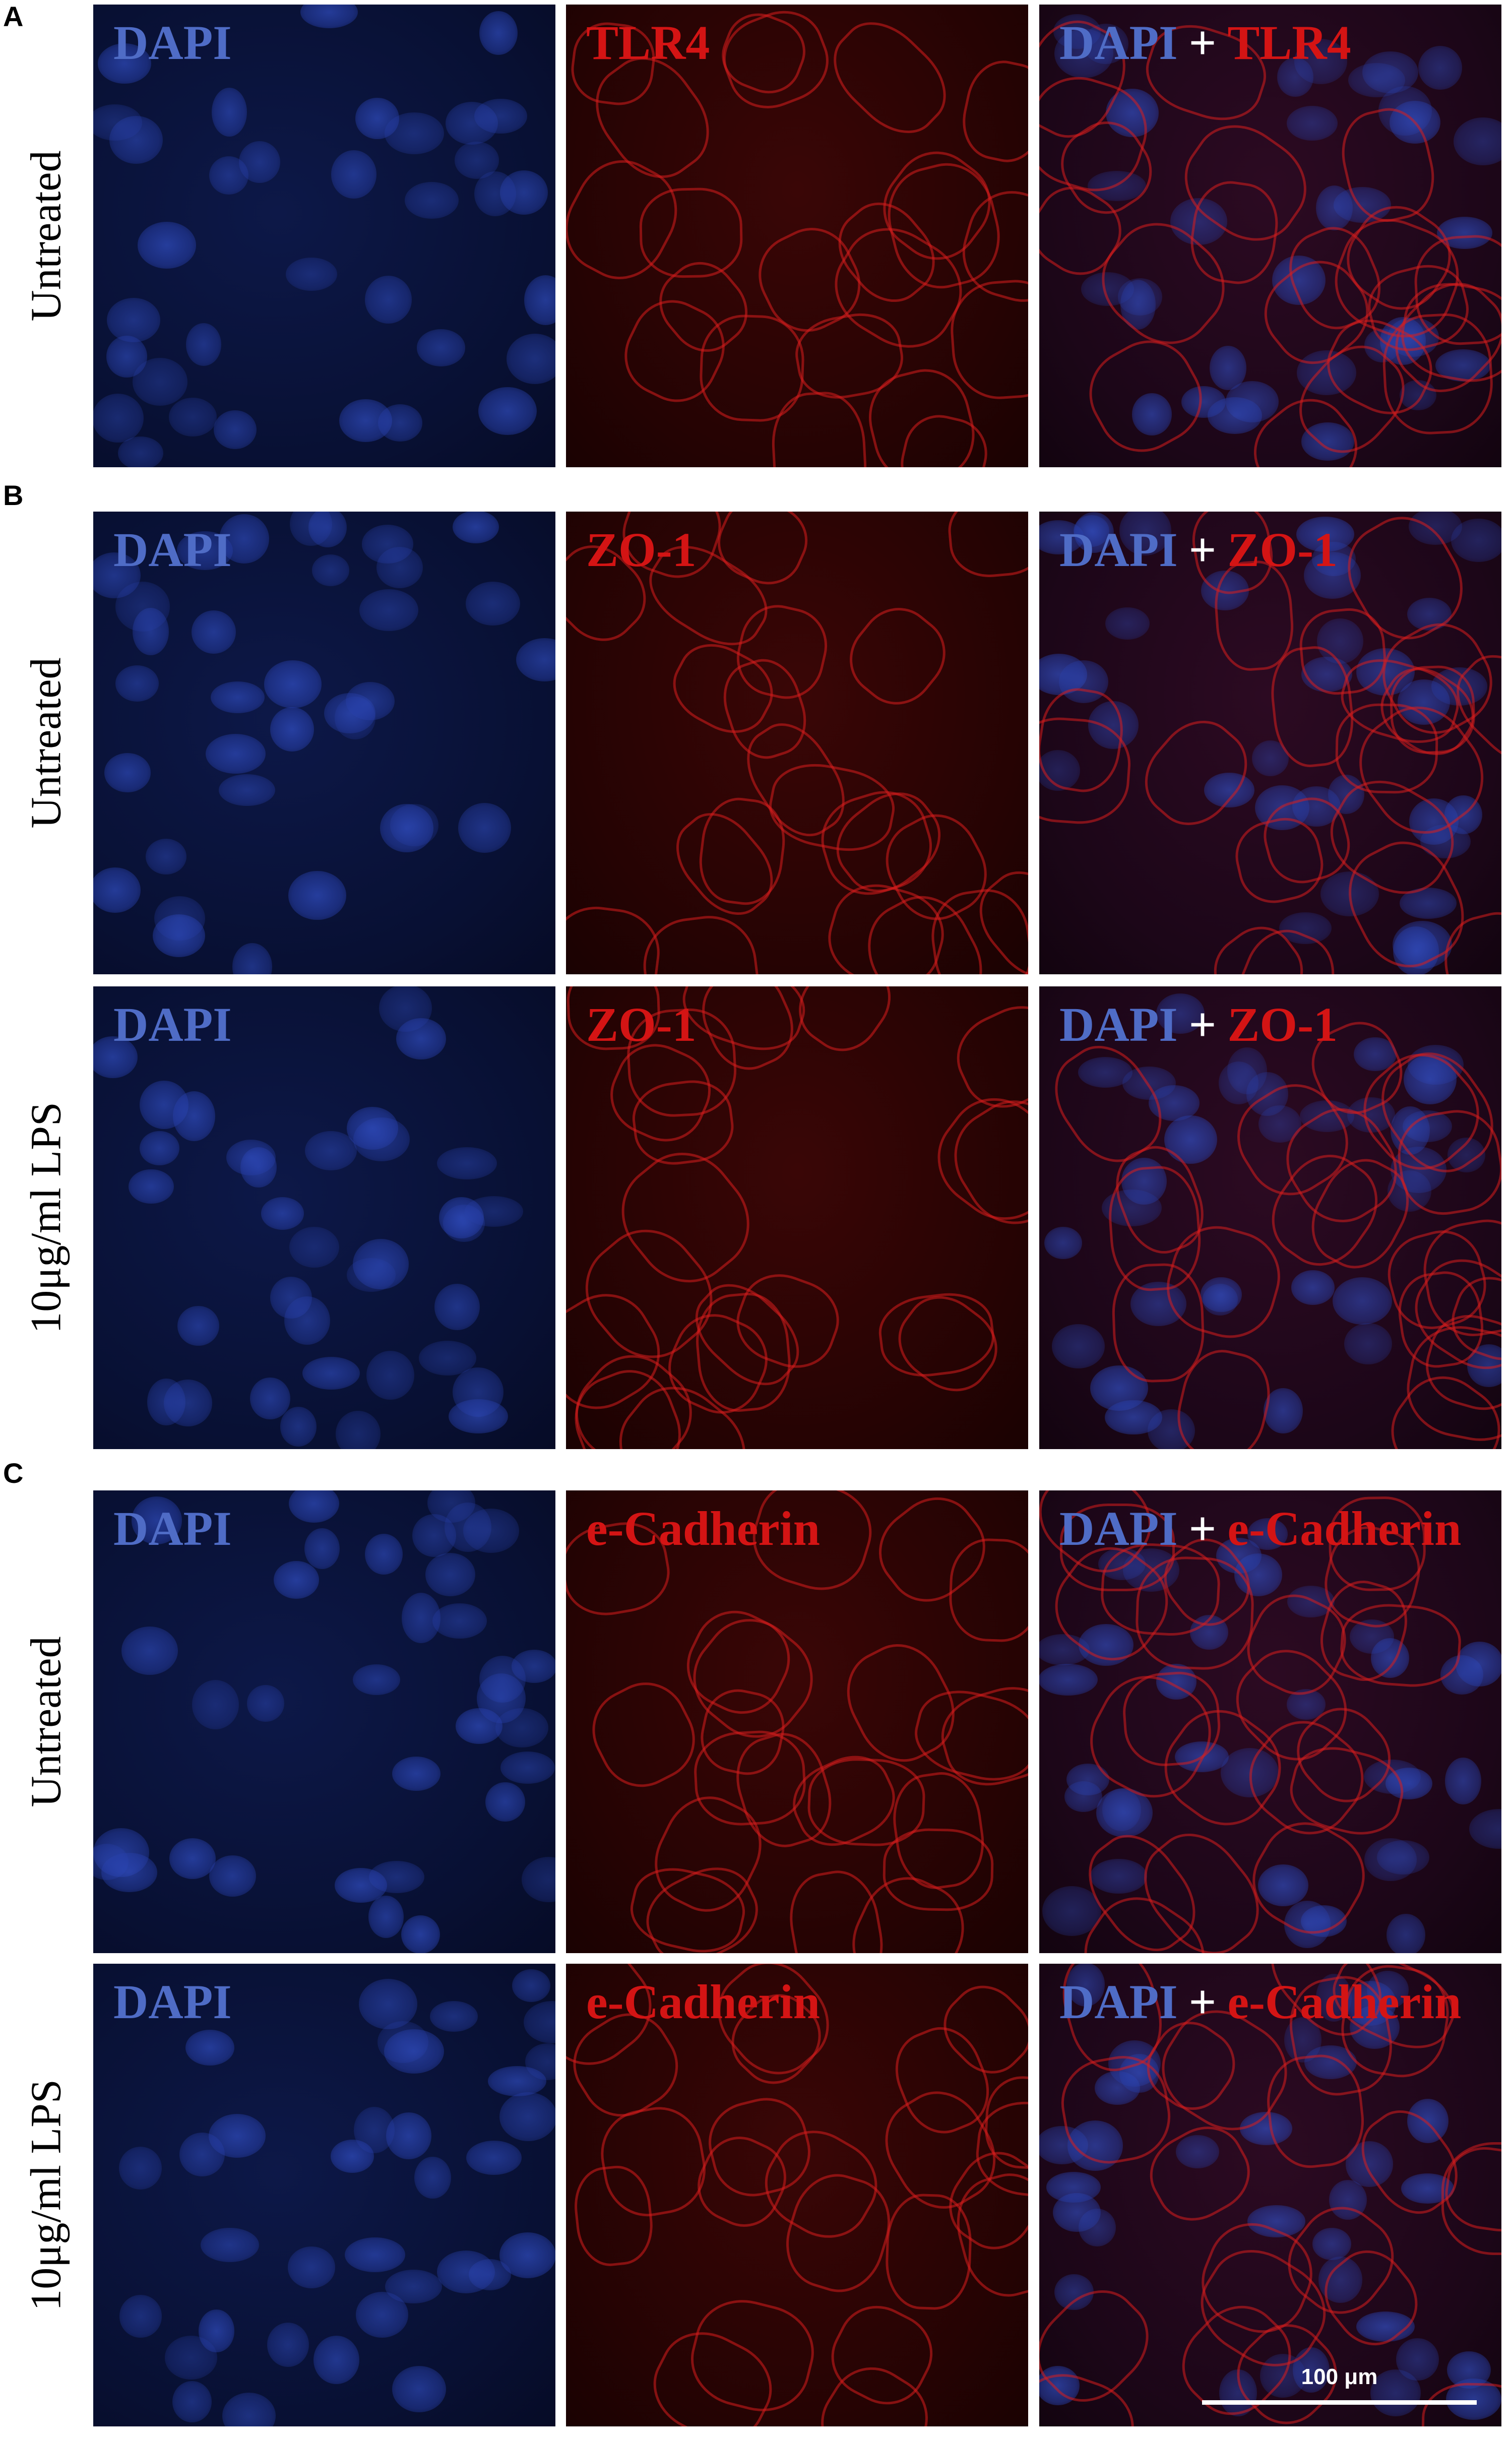  What do you see at coordinates (797, 236) in the screenshot?
I see `image-panel: TLR4` at bounding box center [797, 236].